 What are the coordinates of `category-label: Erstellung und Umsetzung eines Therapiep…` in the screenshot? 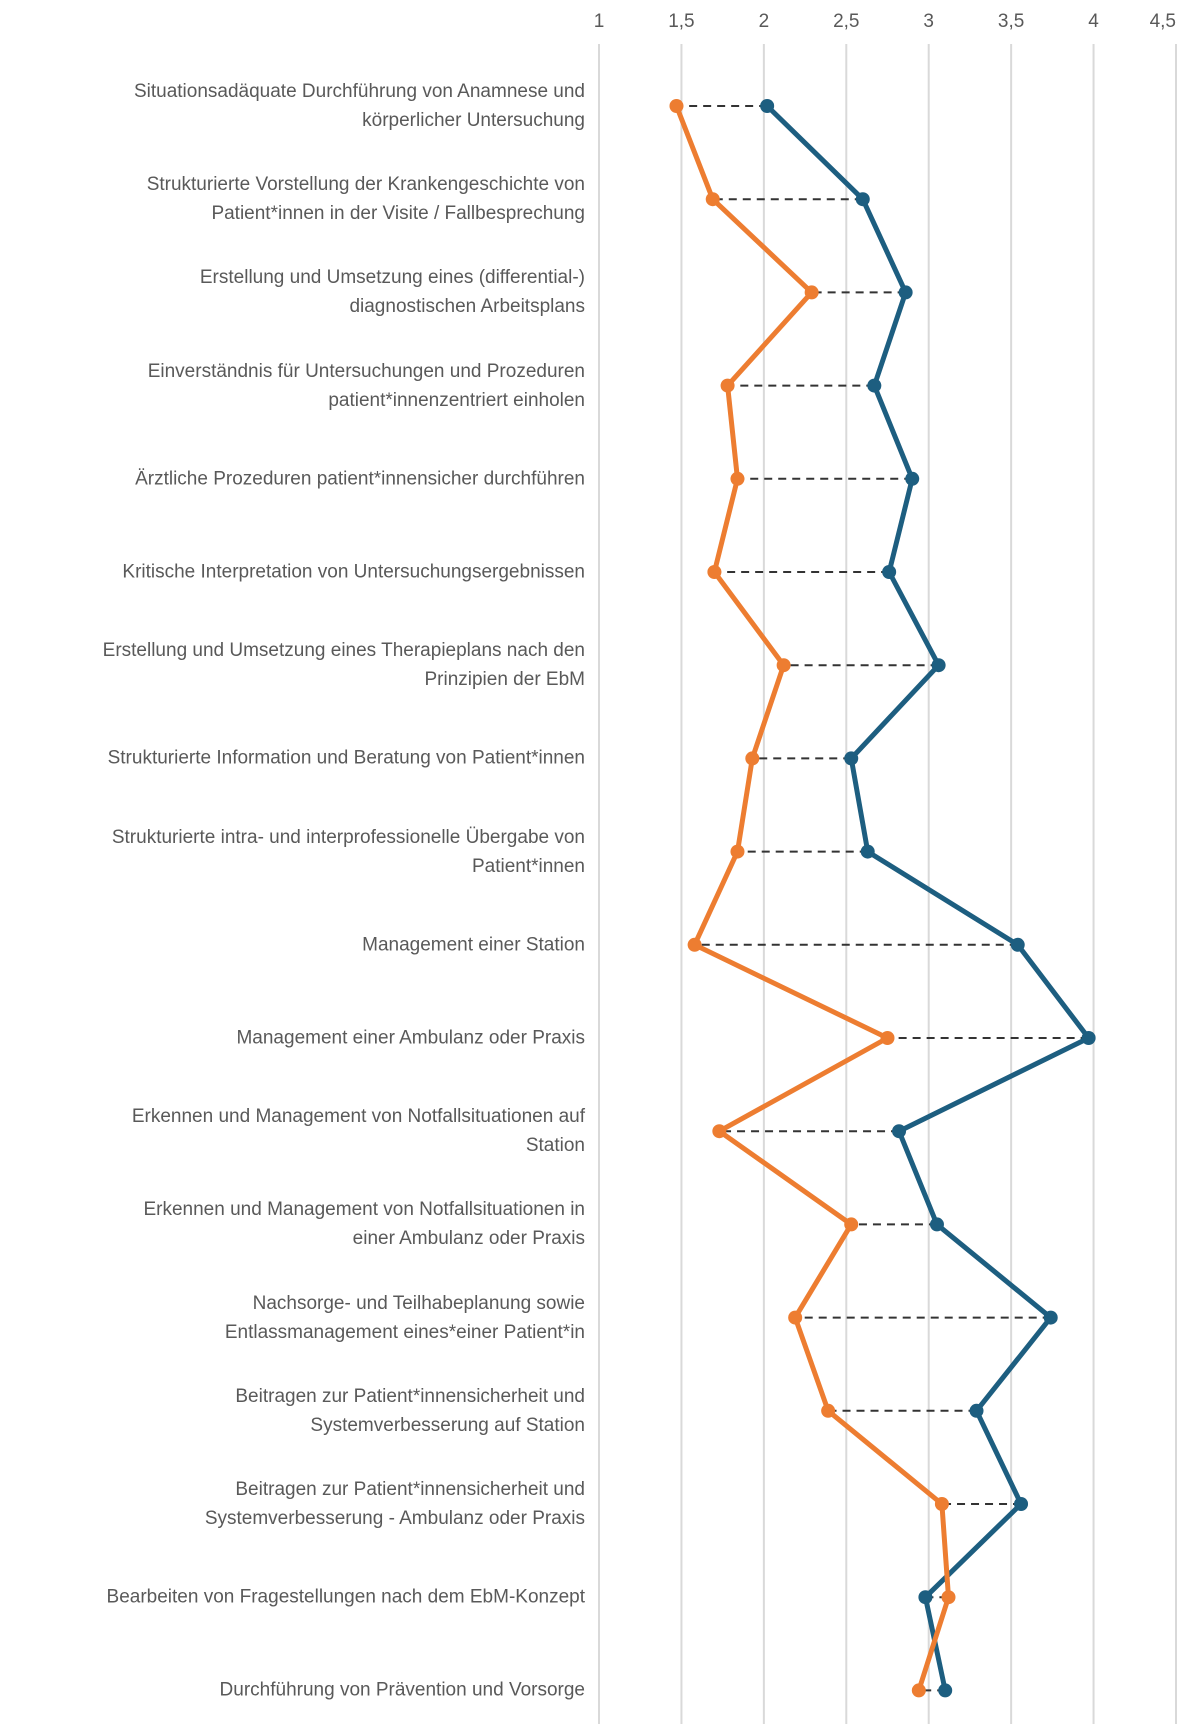 It's located at (343, 665).